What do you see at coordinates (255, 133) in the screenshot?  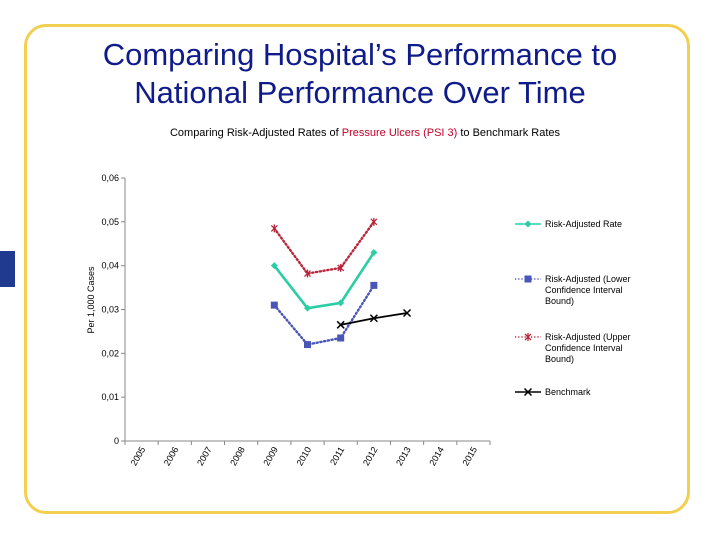 I see `chart-title-prefix: Comparing Risk-Adjusted Rates of` at bounding box center [255, 133].